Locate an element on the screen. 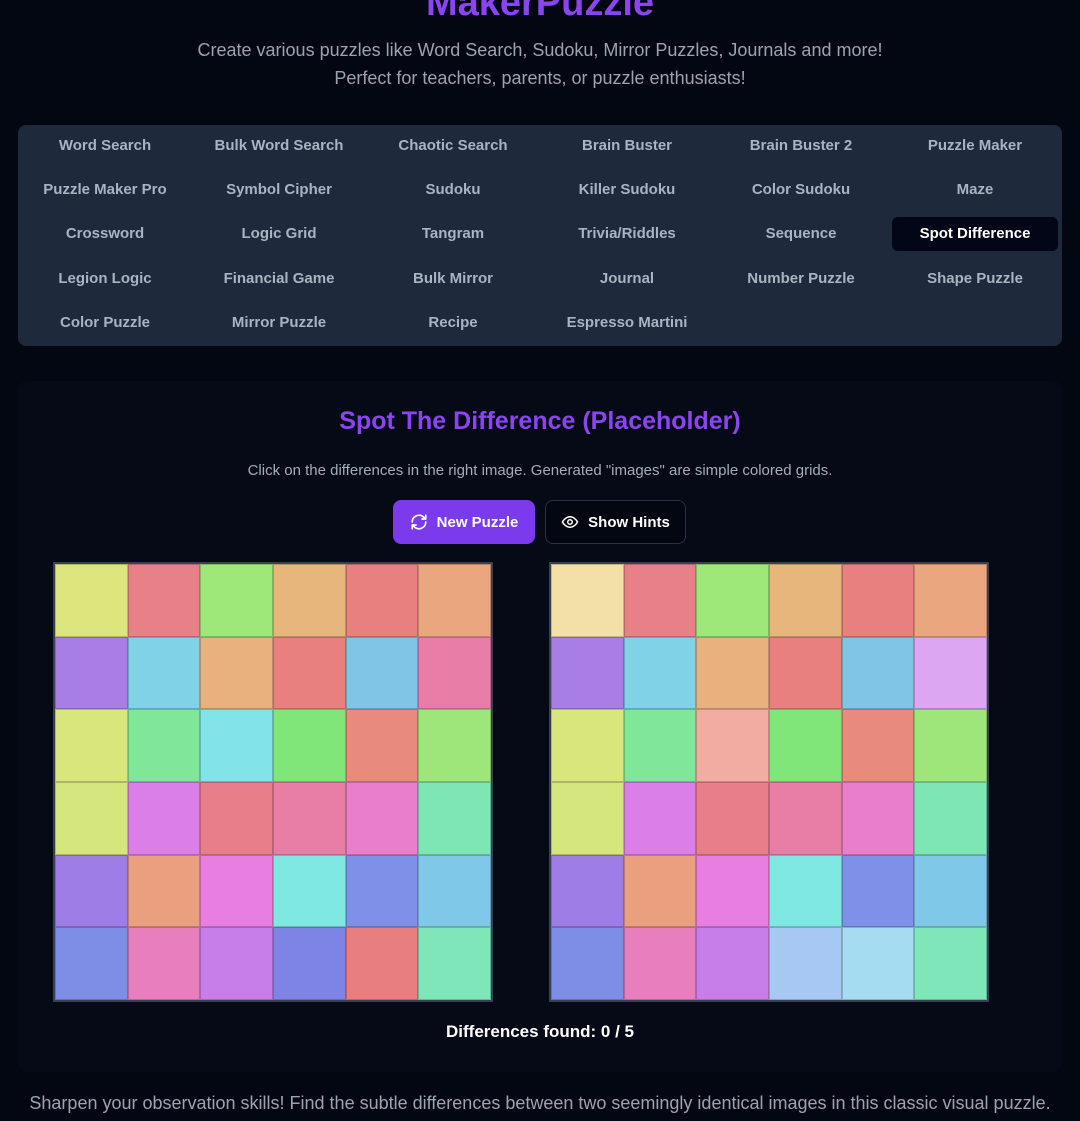 The height and width of the screenshot is (1121, 1080). nav-item-bulk-mirror: Bulk Mirror is located at coordinates (452, 278).